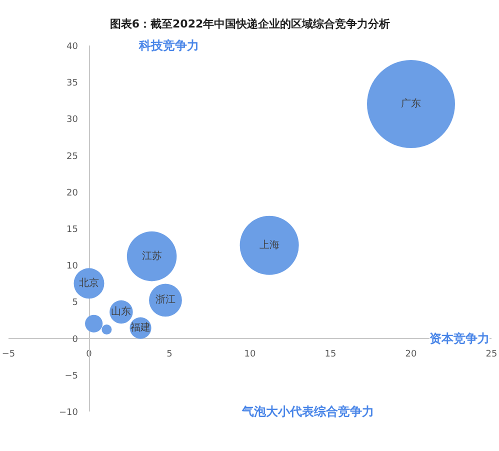 This screenshot has height=451, width=499. Describe the element at coordinates (492, 354) in the screenshot. I see `x-tick-label: 25` at that location.